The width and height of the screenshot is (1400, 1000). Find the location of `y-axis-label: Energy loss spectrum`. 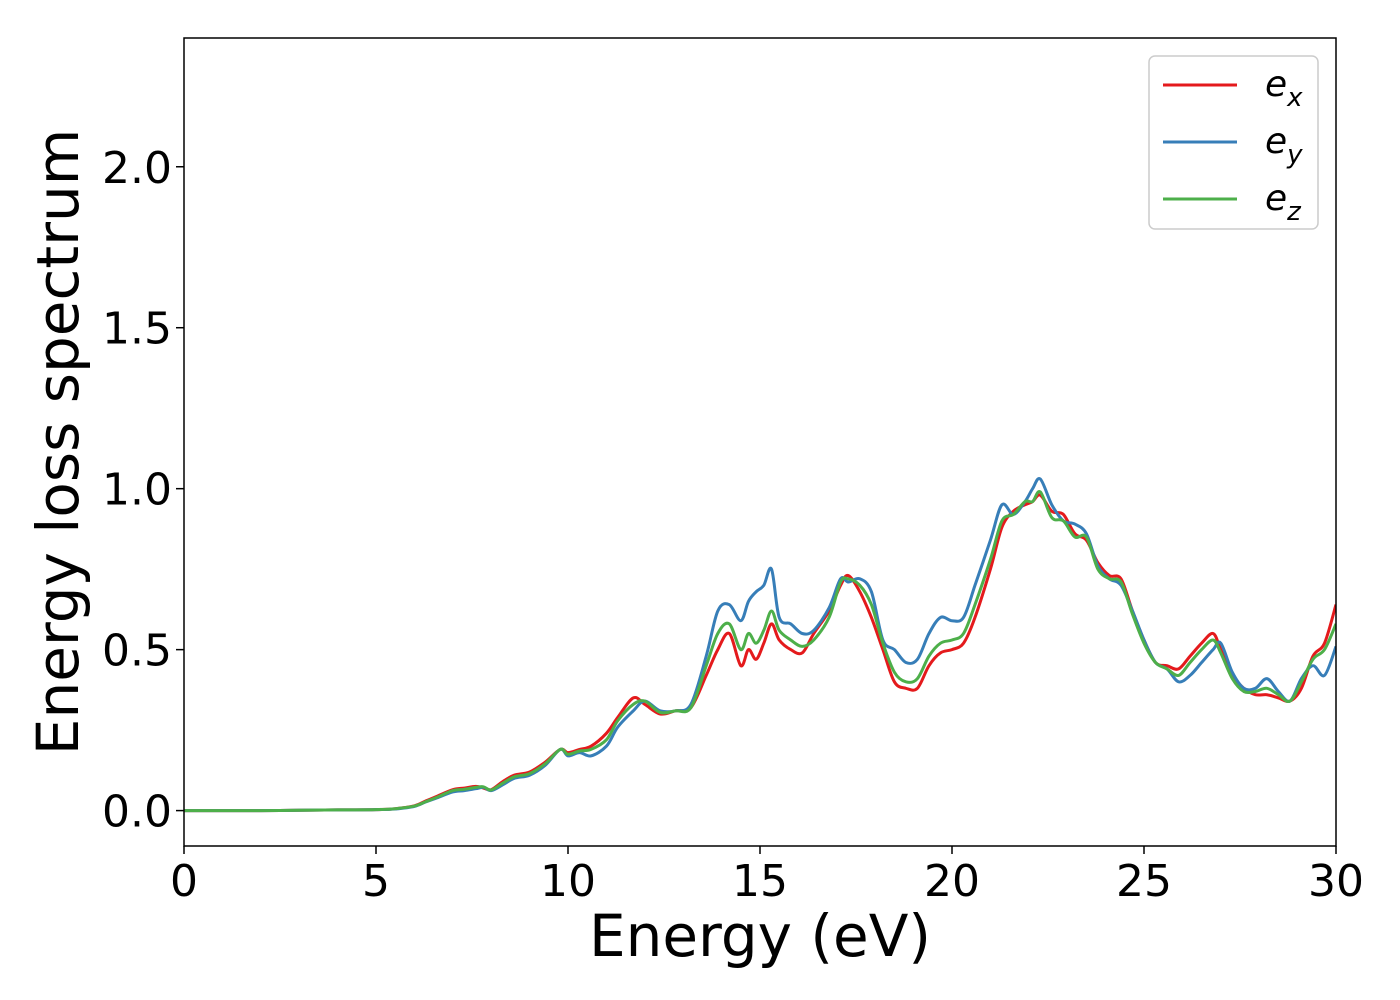

y-axis-label: Energy loss spectrum is located at coordinates (58, 442).